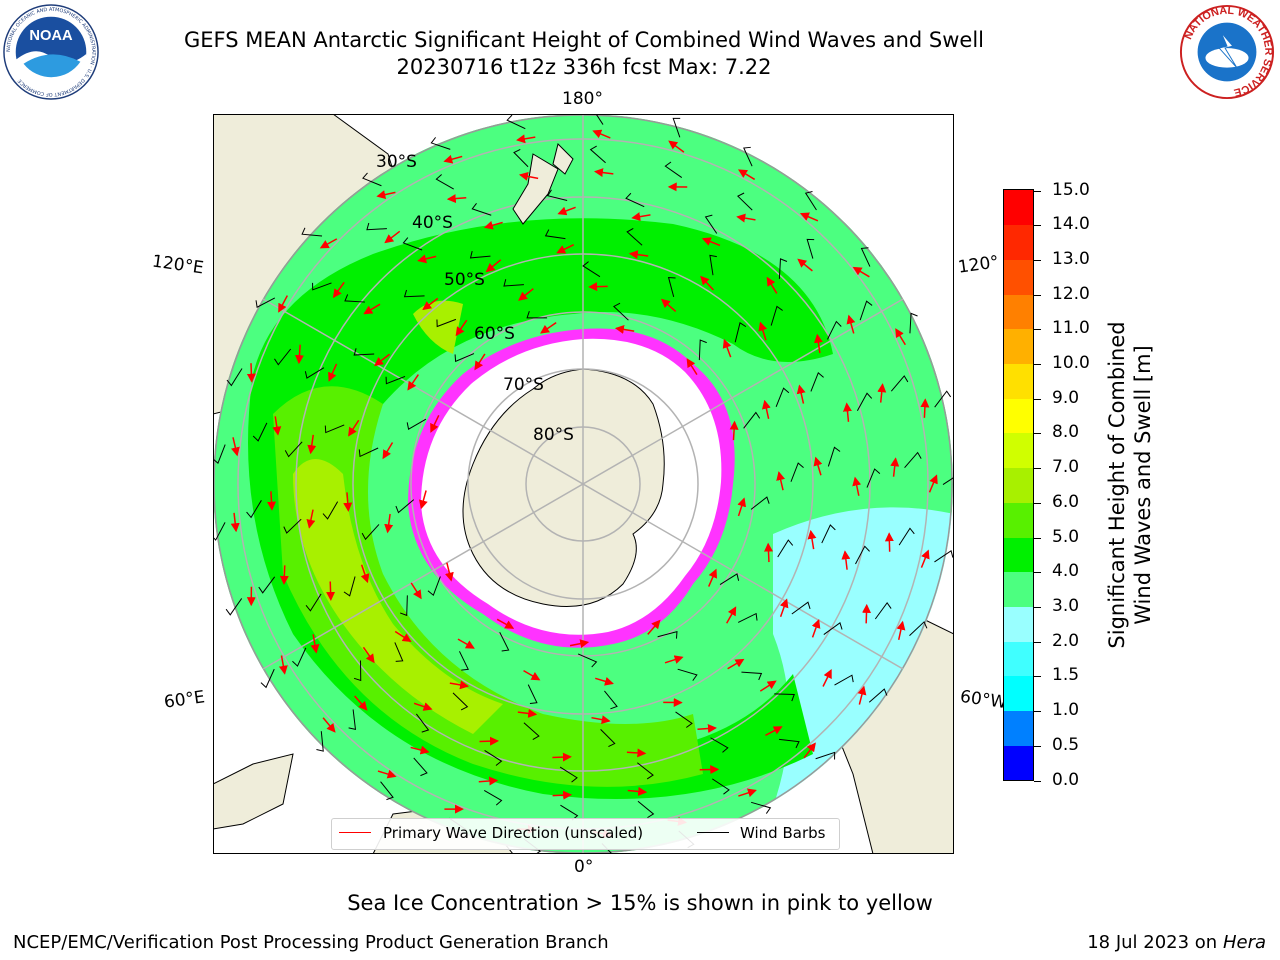 The image size is (1280, 960). I want to click on lat-label-60s: 60°S, so click(494, 334).